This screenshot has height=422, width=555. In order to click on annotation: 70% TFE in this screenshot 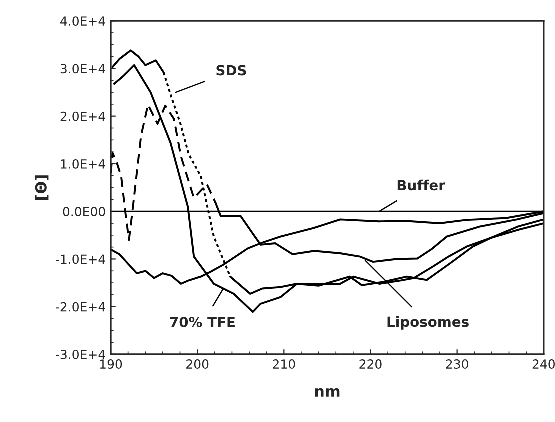, I will do `click(202, 322)`.